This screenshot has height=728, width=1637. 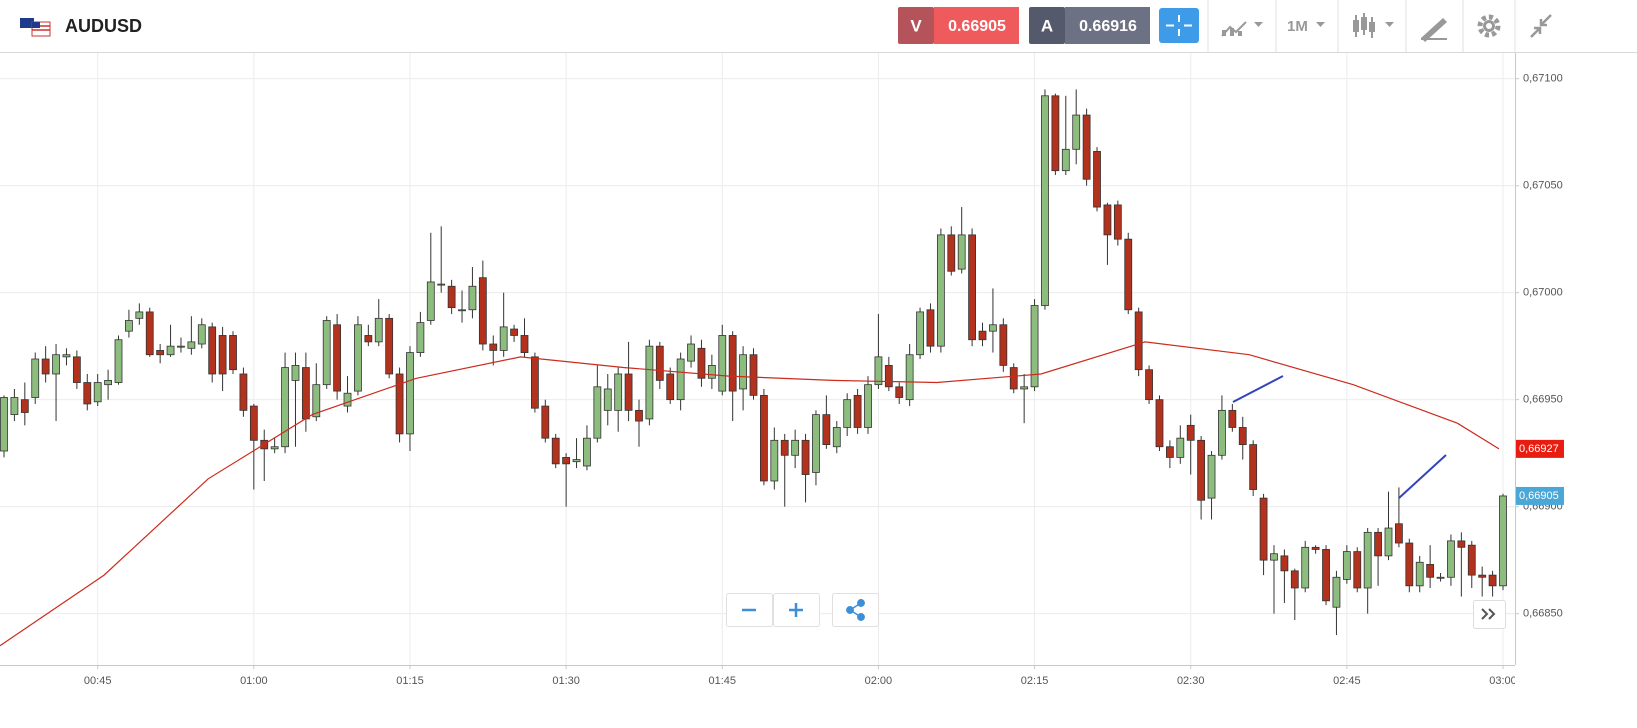 I want to click on plus-icon, so click(x=796, y=610).